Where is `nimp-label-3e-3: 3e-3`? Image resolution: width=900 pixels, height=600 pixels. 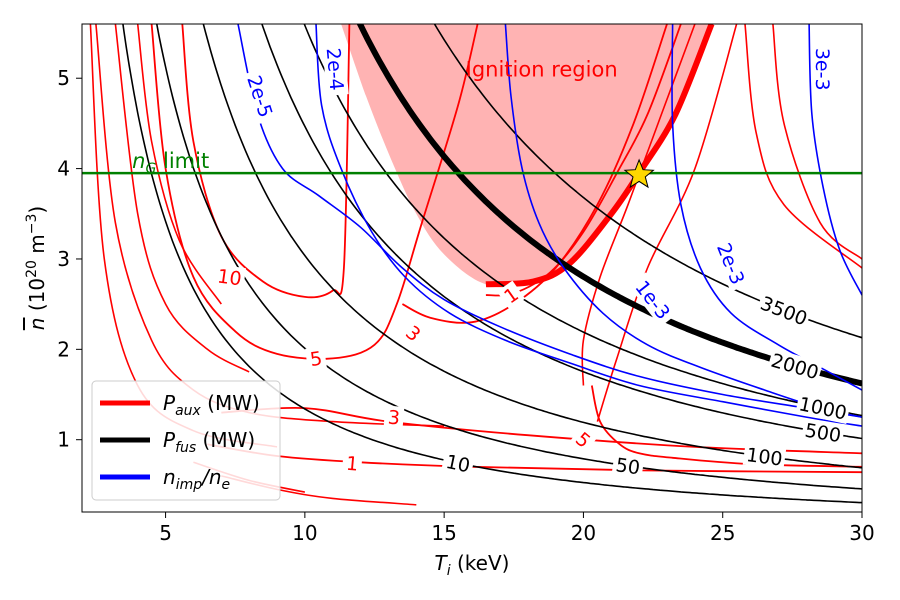
nimp-label-3e-3: 3e-3 is located at coordinates (822, 69).